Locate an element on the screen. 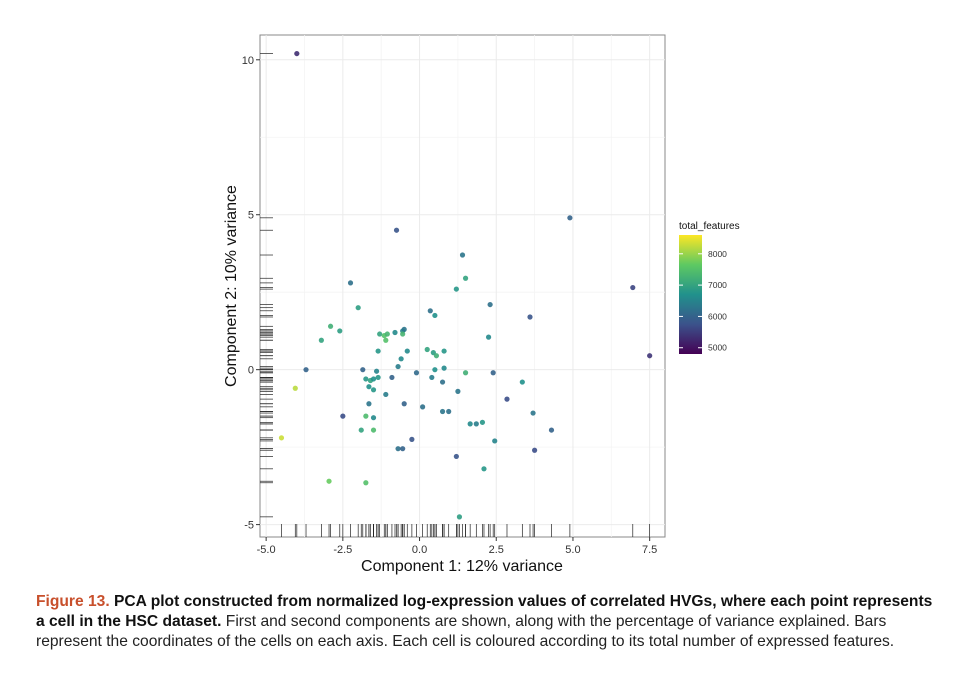 The width and height of the screenshot is (974, 678). legend-title: total_features is located at coordinates (709, 226).